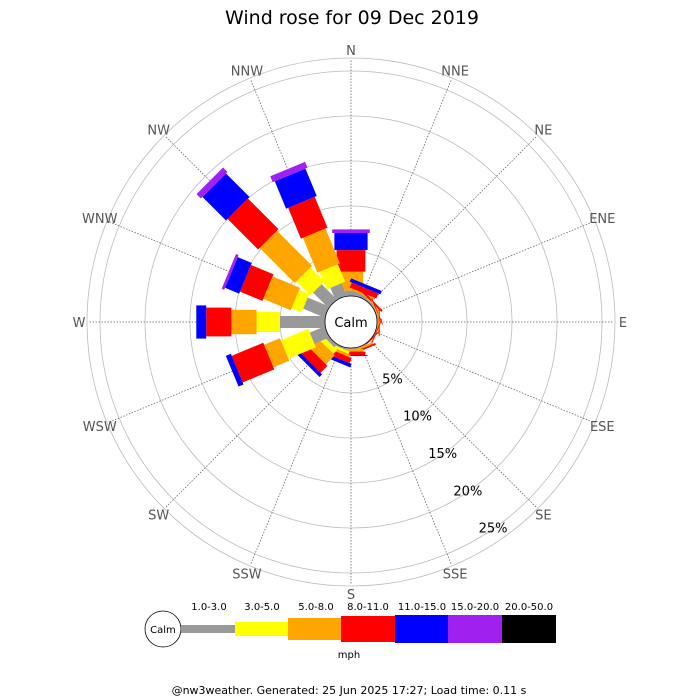  Describe the element at coordinates (455, 574) in the screenshot. I see `compass-label-sse: SSE` at that location.